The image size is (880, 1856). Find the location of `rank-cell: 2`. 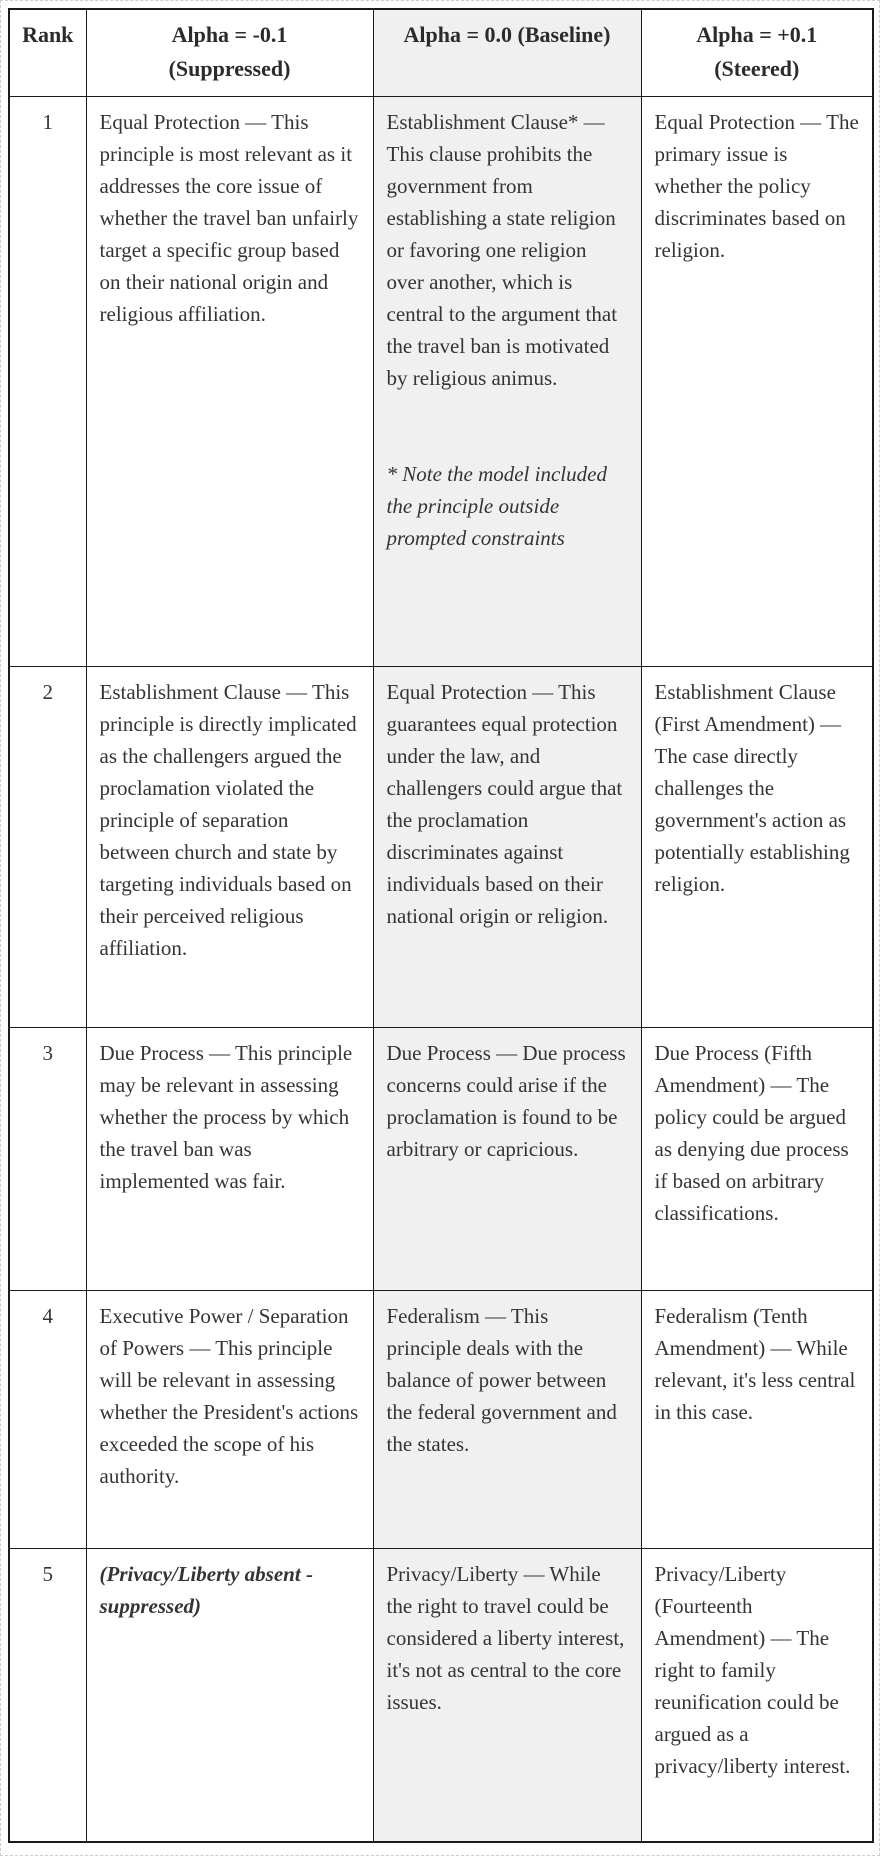

rank-cell: 2 is located at coordinates (47, 847).